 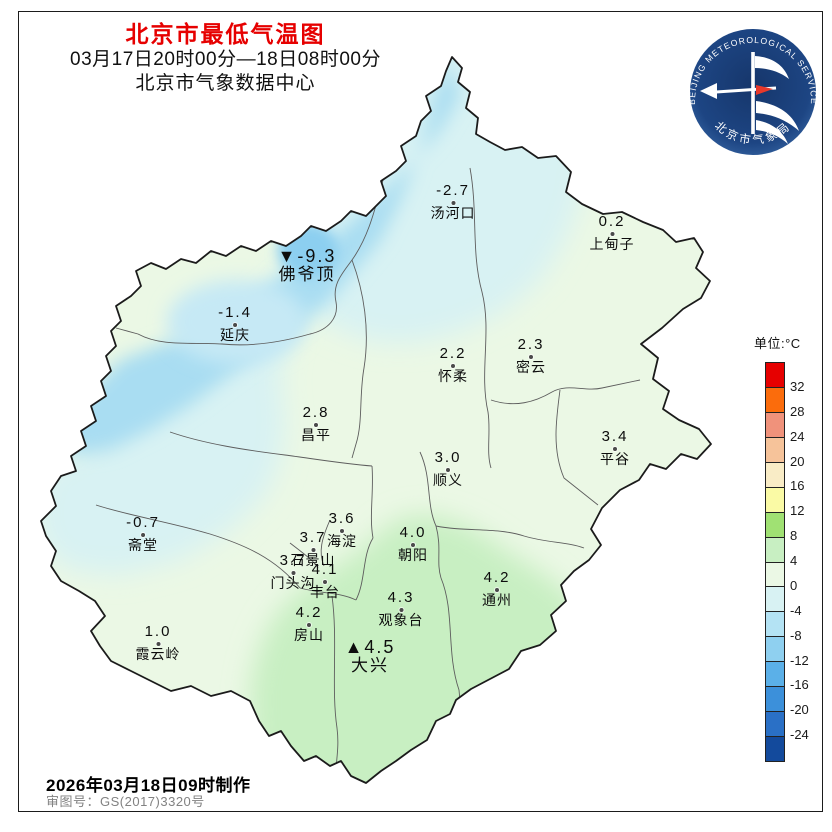 I want to click on legend-tick: -8, so click(x=796, y=635).